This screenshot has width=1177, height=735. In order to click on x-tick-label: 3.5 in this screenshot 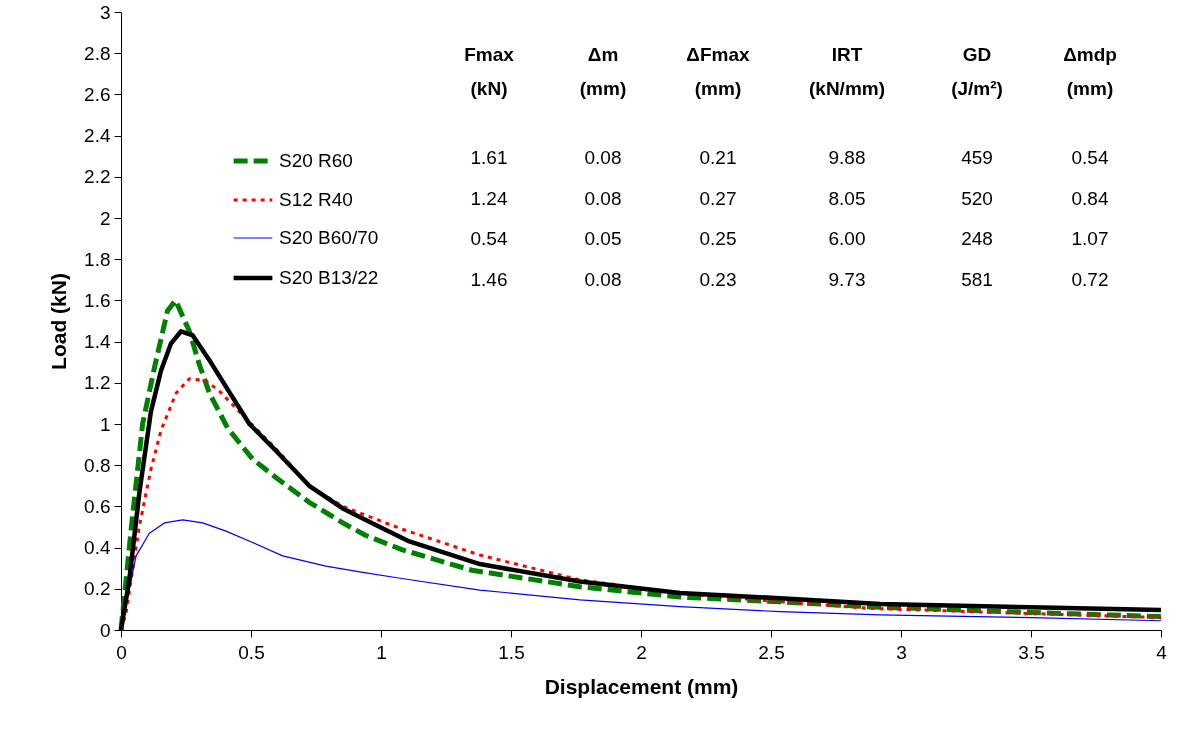, I will do `click(1031, 652)`.